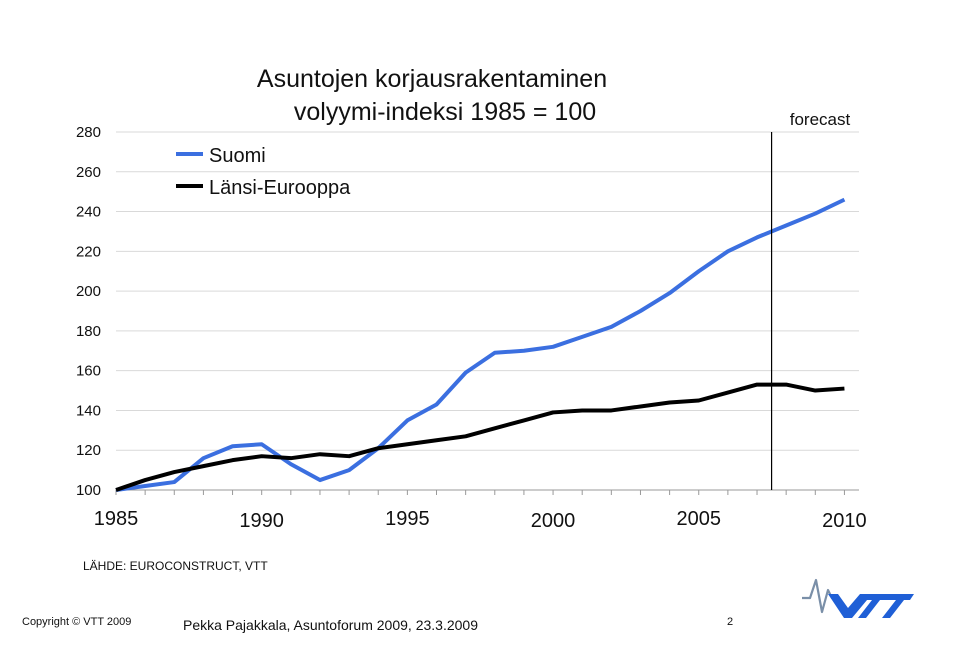 This screenshot has width=960, height=645. What do you see at coordinates (480, 520) in the screenshot?
I see `x-axis-ticks: 1985 1990 1995 2000 2005 2010` at bounding box center [480, 520].